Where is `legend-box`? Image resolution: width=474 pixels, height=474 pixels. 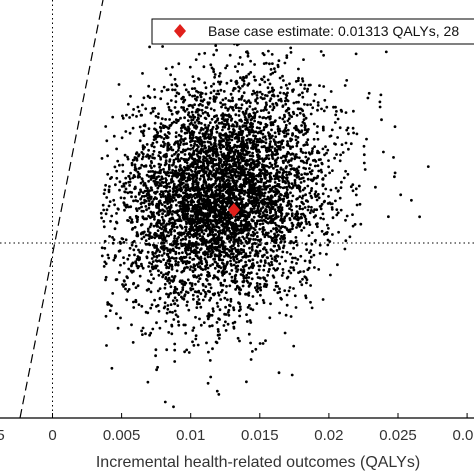 legend-box is located at coordinates (312, 31).